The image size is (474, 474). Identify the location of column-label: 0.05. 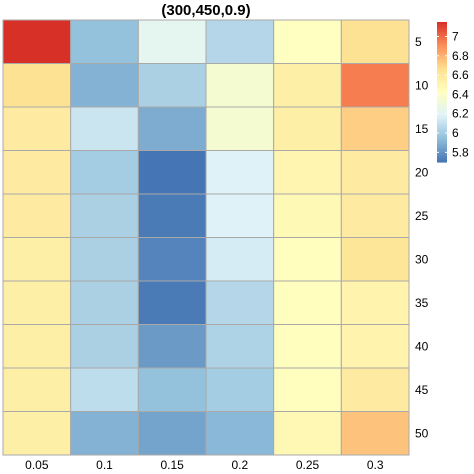
(37, 465).